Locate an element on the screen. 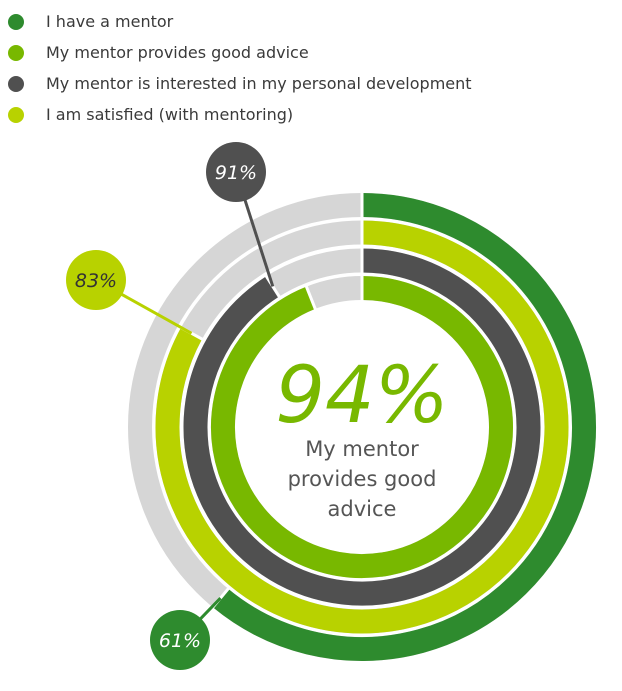 Image resolution: width=622 pixels, height=691 pixels. center-label: provides good is located at coordinates (362, 479).